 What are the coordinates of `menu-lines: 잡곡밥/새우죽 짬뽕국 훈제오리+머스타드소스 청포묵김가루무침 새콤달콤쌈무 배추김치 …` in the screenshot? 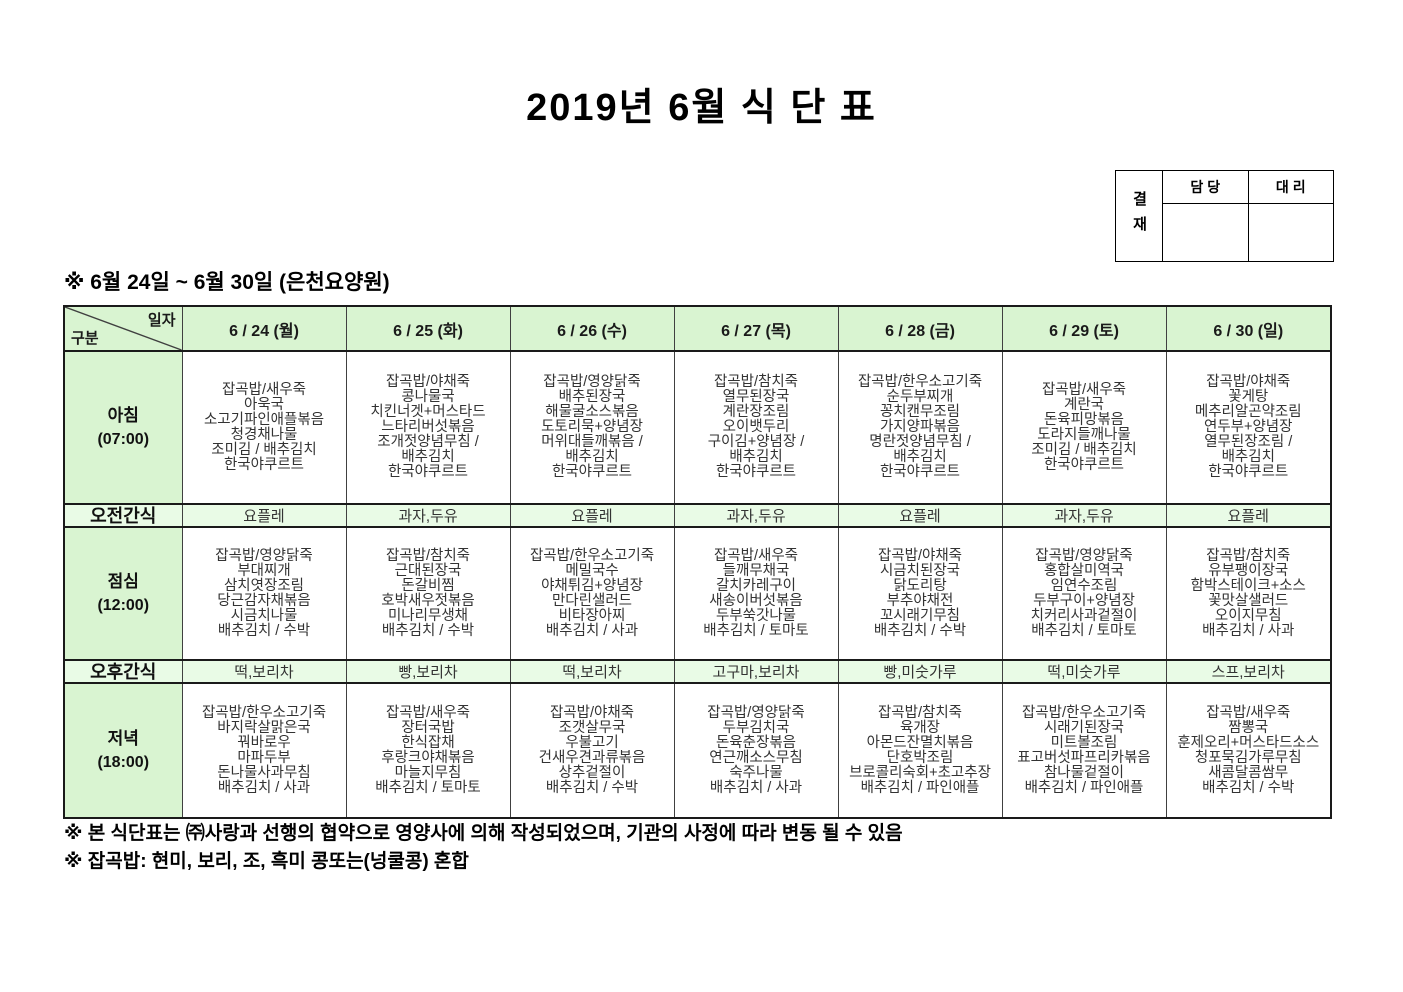 It's located at (1248, 750).